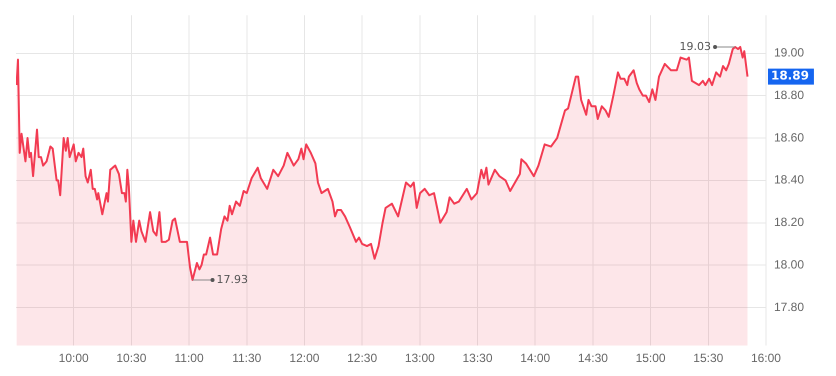 Image resolution: width=836 pixels, height=376 pixels. What do you see at coordinates (789, 307) in the screenshot?
I see `y-tick-label: 17.80` at bounding box center [789, 307].